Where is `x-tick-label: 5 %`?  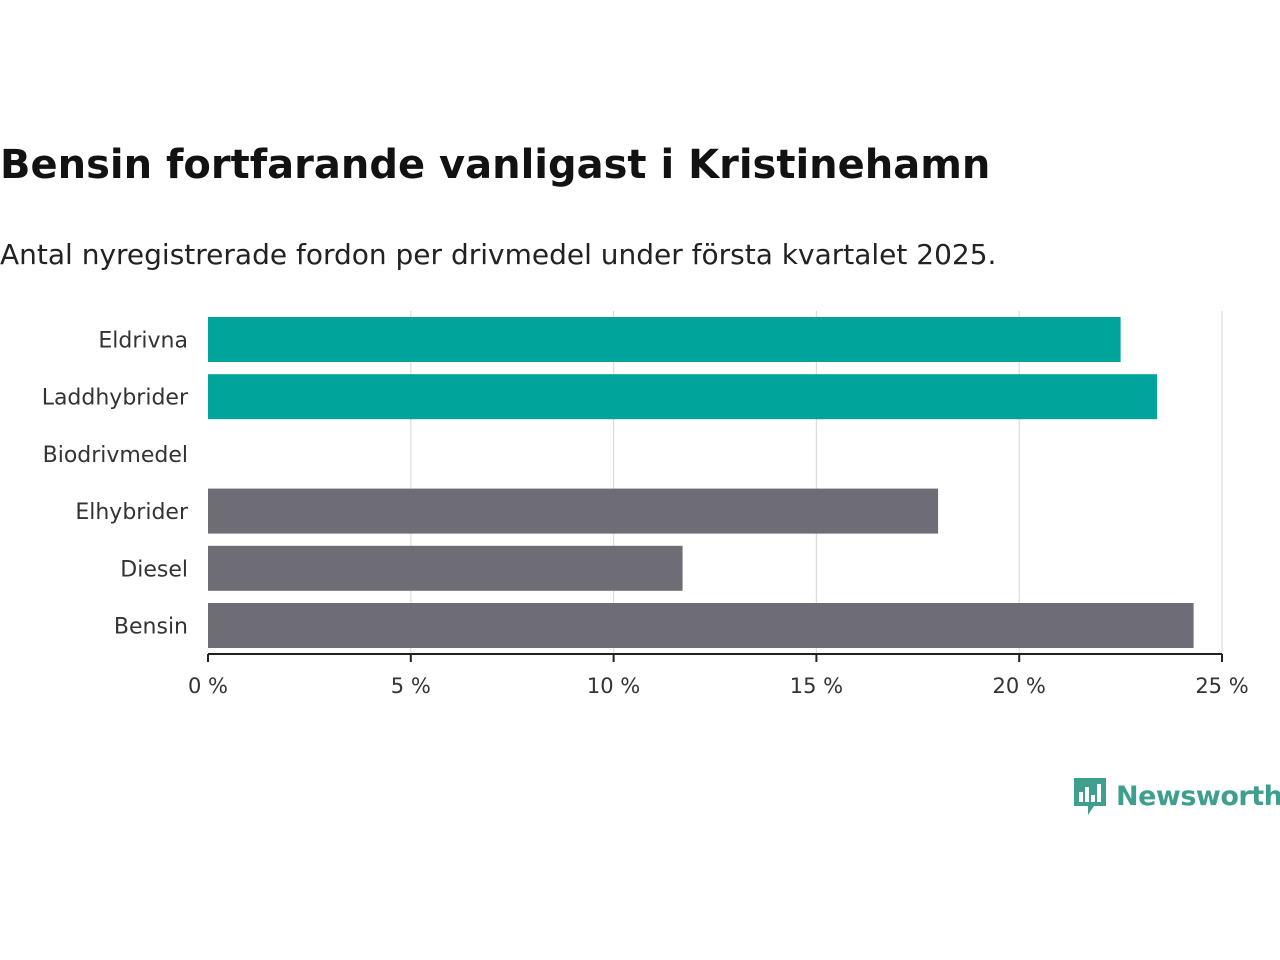 x-tick-label: 5 % is located at coordinates (411, 686).